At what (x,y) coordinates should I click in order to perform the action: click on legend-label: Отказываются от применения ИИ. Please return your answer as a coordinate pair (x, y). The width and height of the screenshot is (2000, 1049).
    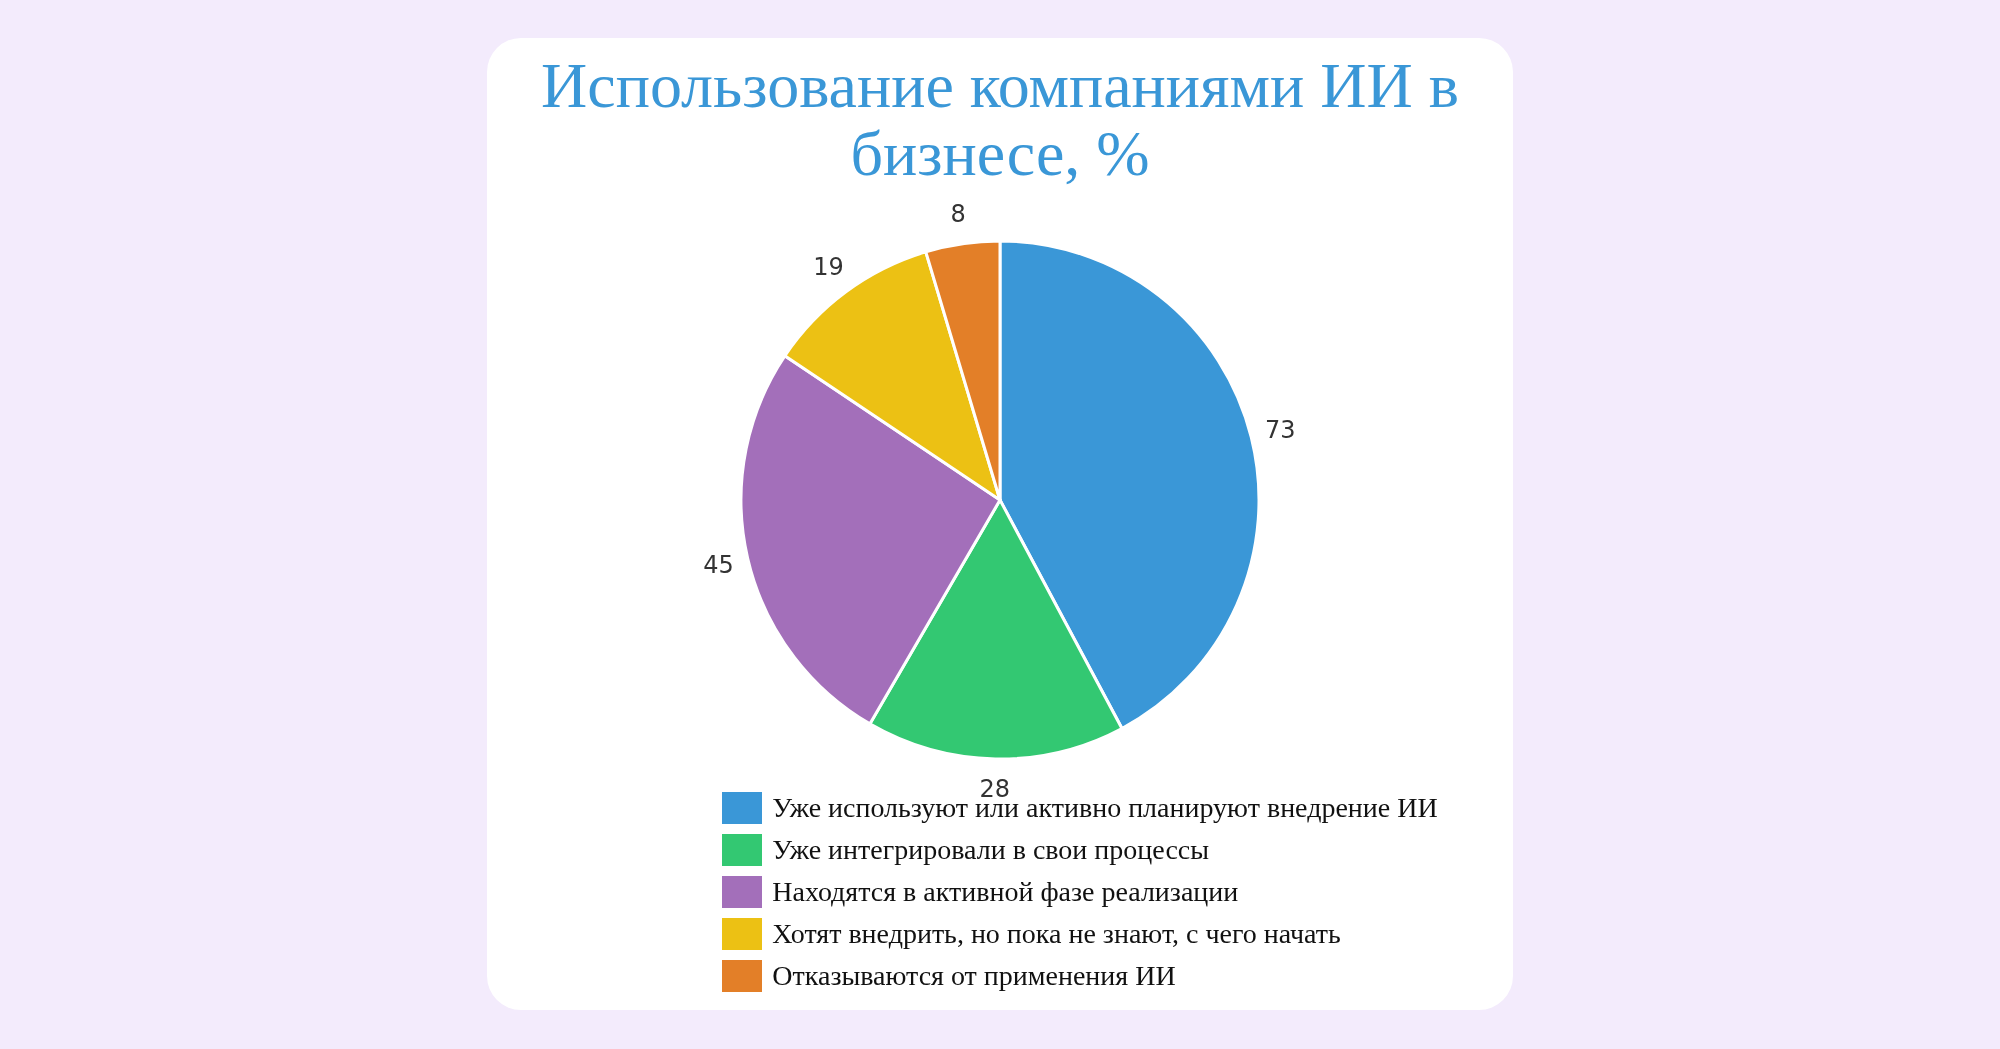
    Looking at the image, I should click on (974, 976).